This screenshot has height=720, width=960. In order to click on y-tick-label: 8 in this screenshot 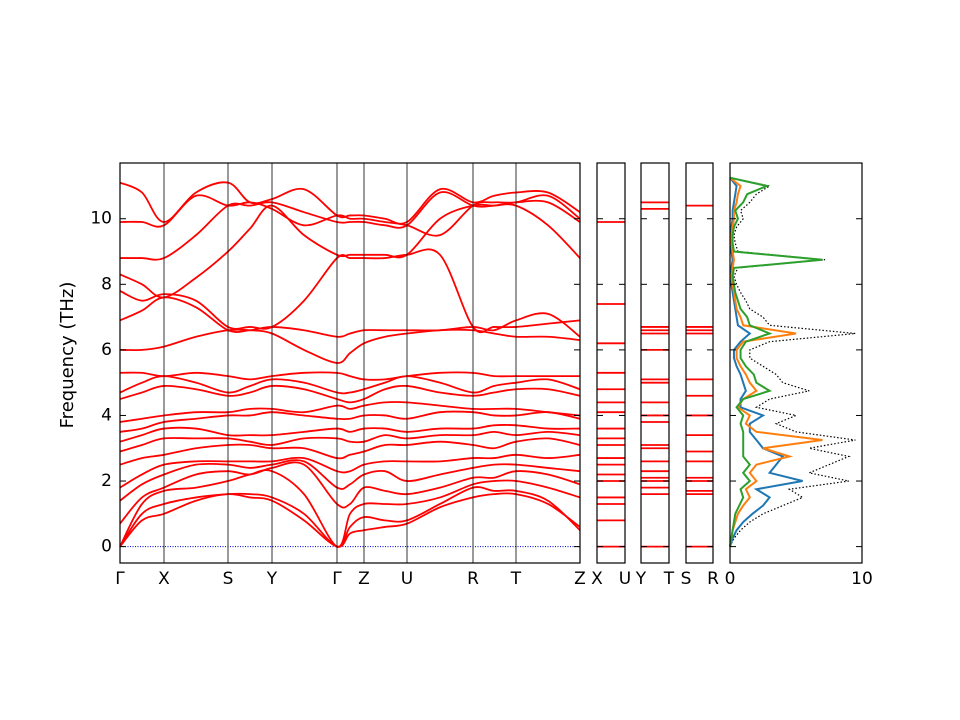, I will do `click(106, 284)`.